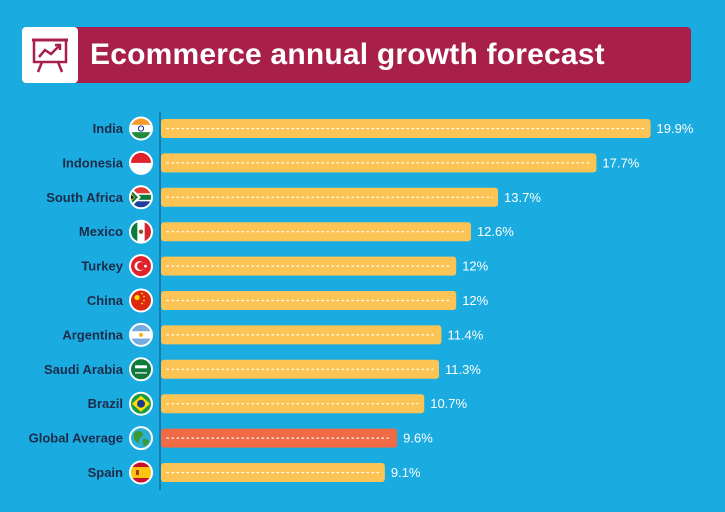  I want to click on value-label: 9.6%, so click(418, 438).